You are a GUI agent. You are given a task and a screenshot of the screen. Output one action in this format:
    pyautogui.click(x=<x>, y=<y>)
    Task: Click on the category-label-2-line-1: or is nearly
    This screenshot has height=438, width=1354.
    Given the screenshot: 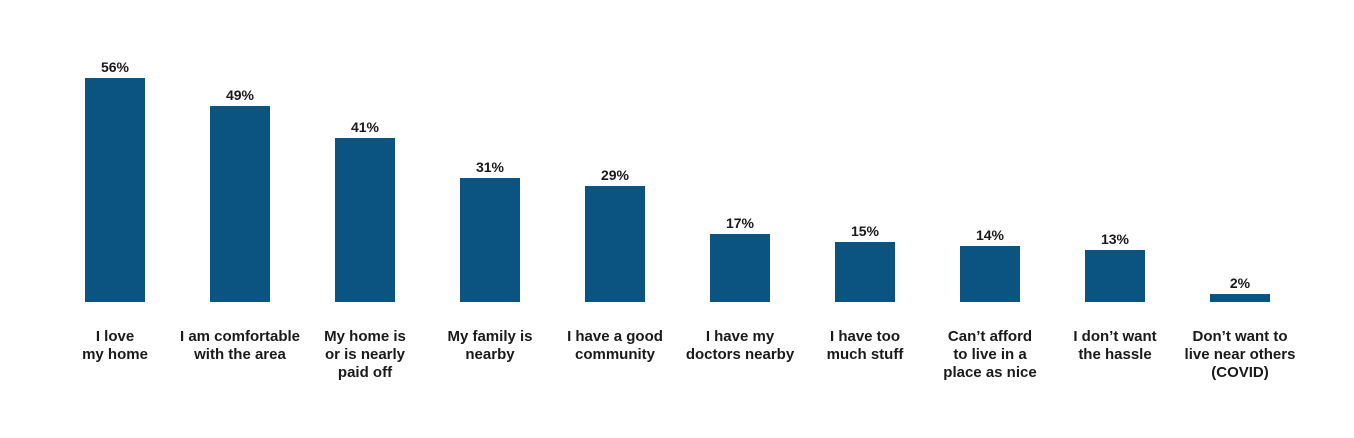 What is the action you would take?
    pyautogui.click(x=365, y=354)
    